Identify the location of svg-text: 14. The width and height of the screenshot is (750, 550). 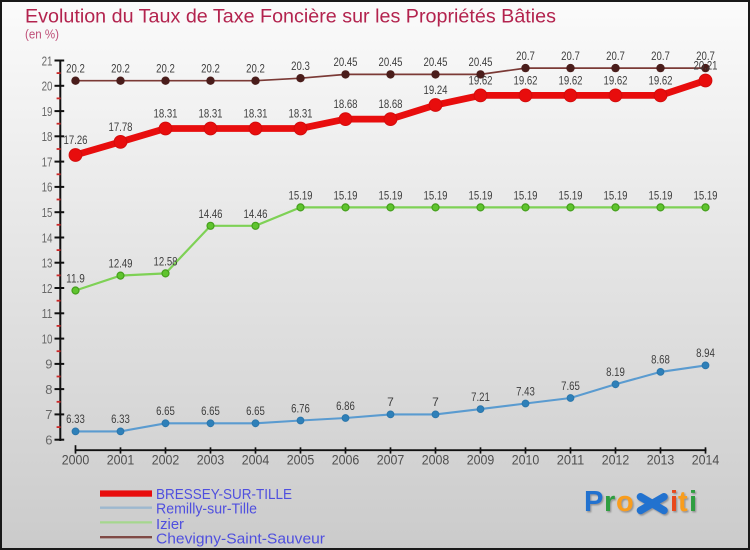
(47, 237).